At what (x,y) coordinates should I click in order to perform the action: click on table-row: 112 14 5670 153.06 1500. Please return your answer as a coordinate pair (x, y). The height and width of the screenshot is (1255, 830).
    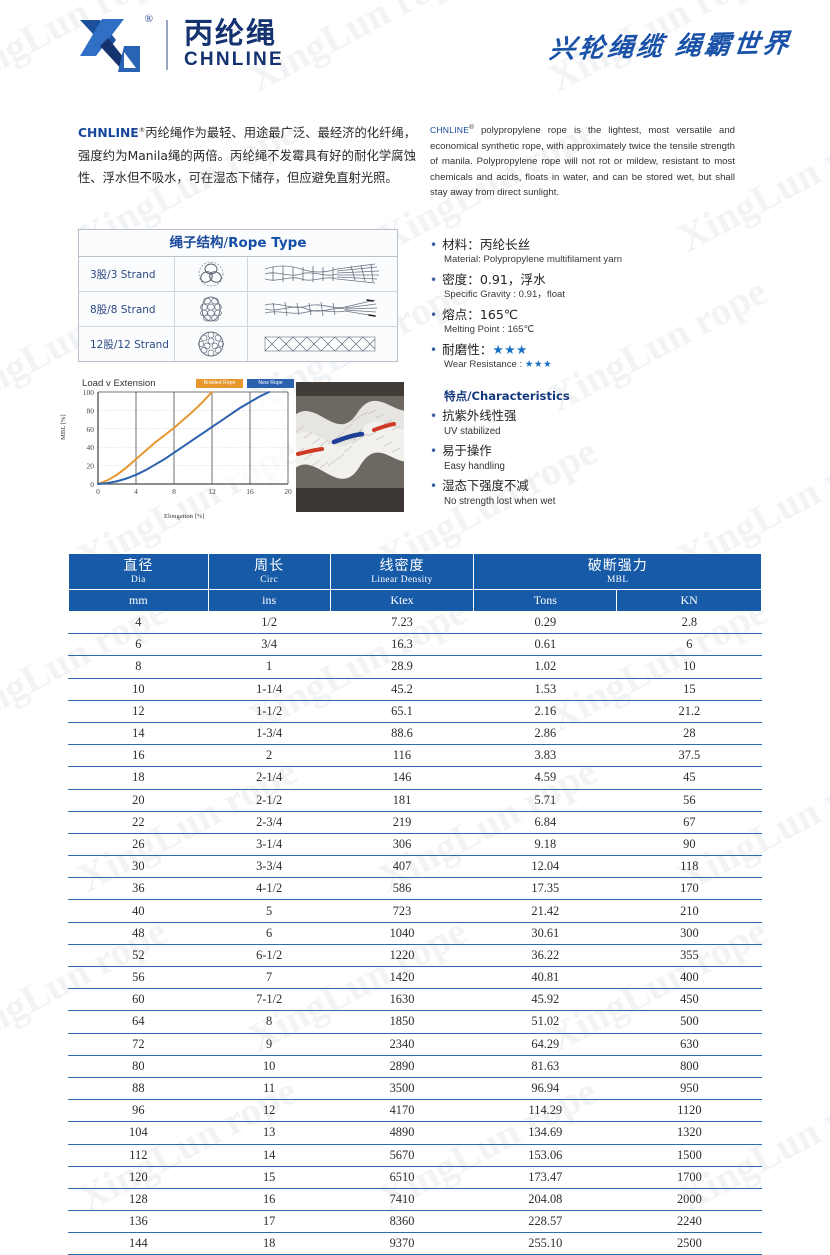
    Looking at the image, I should click on (415, 1155).